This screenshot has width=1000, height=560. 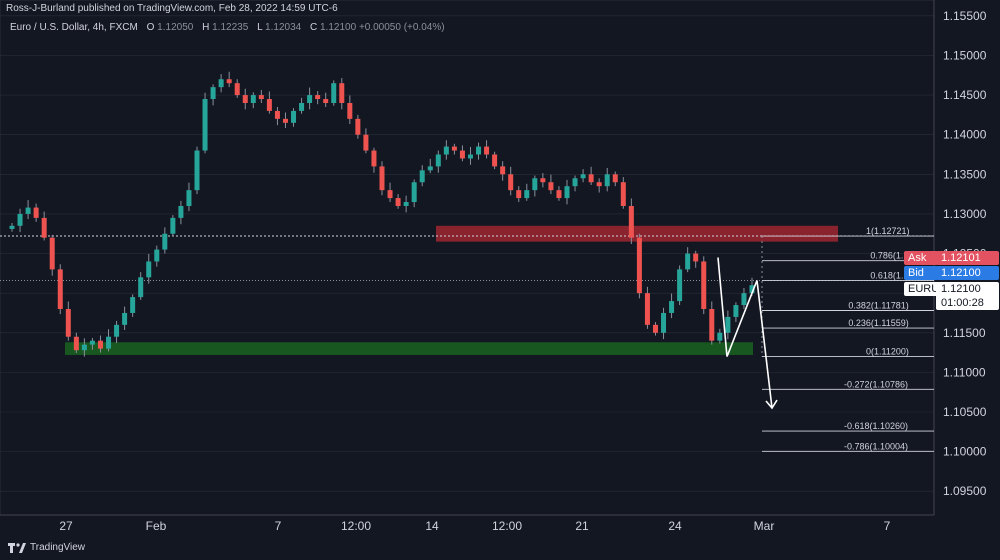 I want to click on fib-label: -0.272(1.10786), so click(x=876, y=384).